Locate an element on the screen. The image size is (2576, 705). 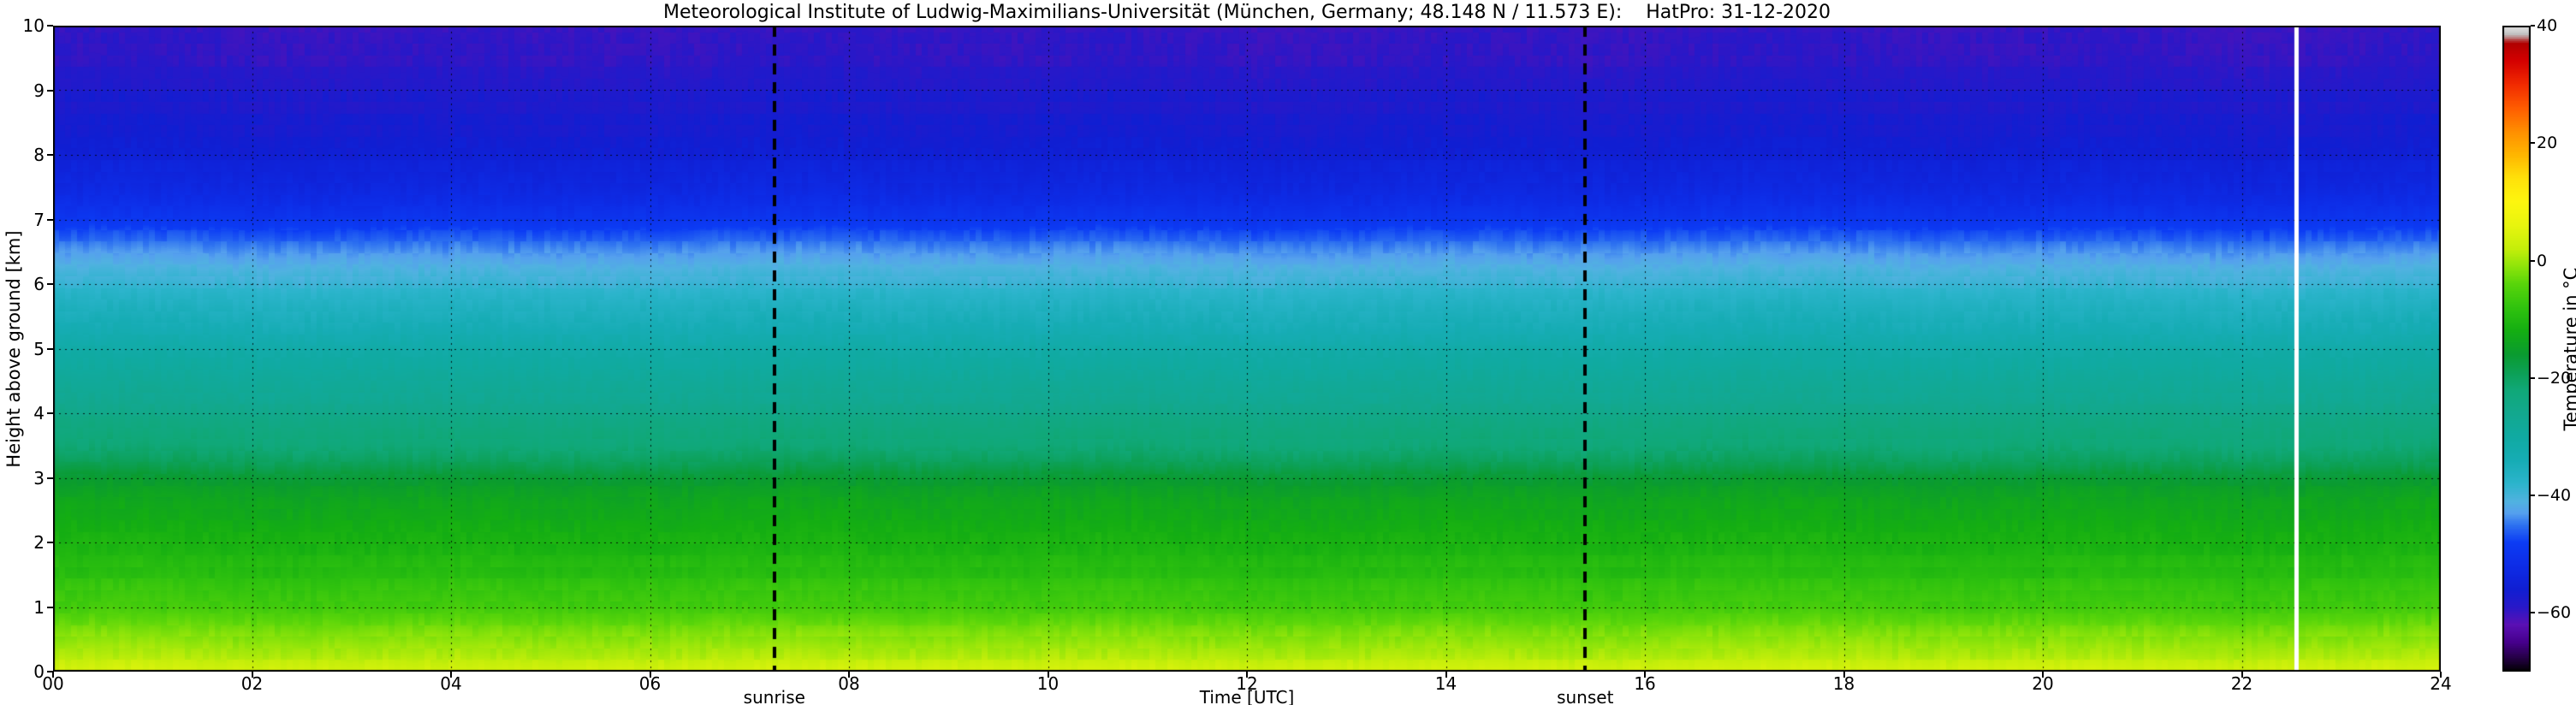
y-tick-label: 6 is located at coordinates (39, 284).